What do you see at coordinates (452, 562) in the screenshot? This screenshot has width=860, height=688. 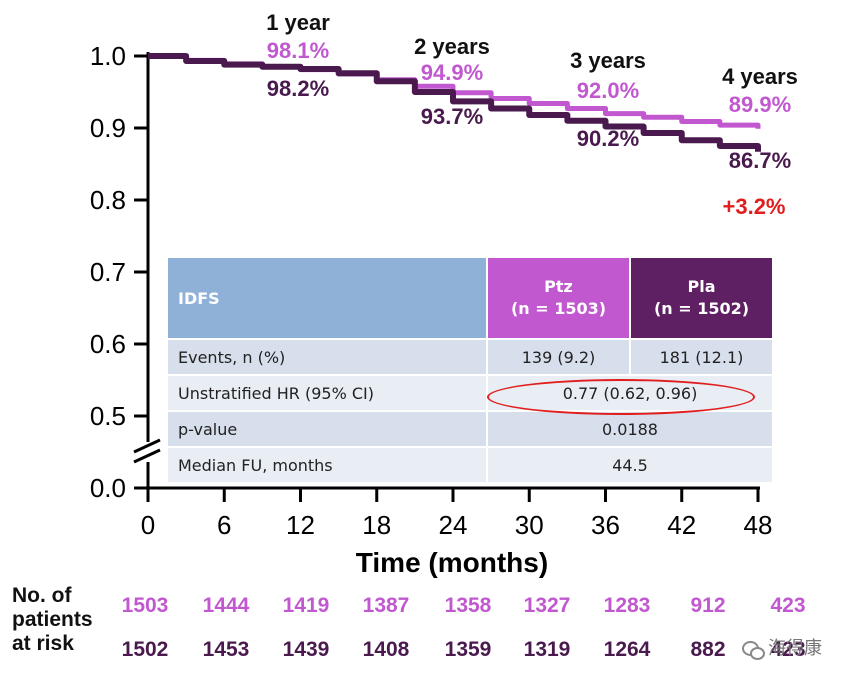 I see `x-axis-label: Time (months)` at bounding box center [452, 562].